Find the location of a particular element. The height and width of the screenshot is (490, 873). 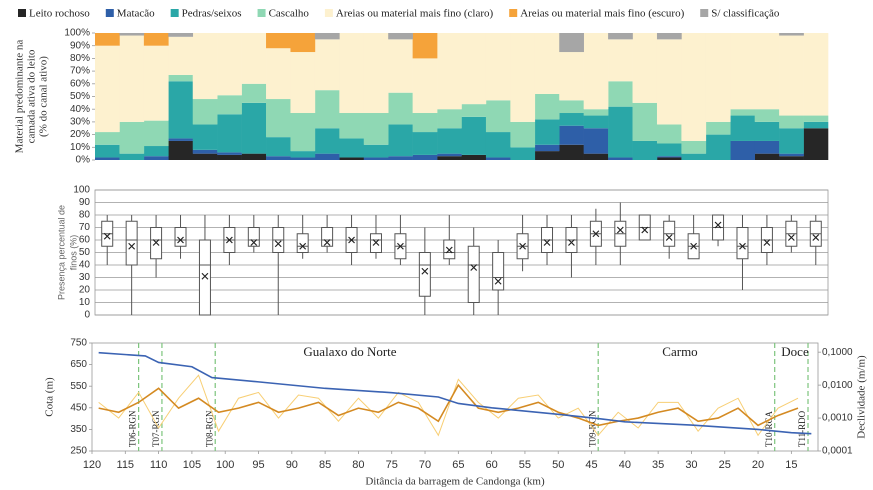

x-tick-label: 35 is located at coordinates (658, 465).